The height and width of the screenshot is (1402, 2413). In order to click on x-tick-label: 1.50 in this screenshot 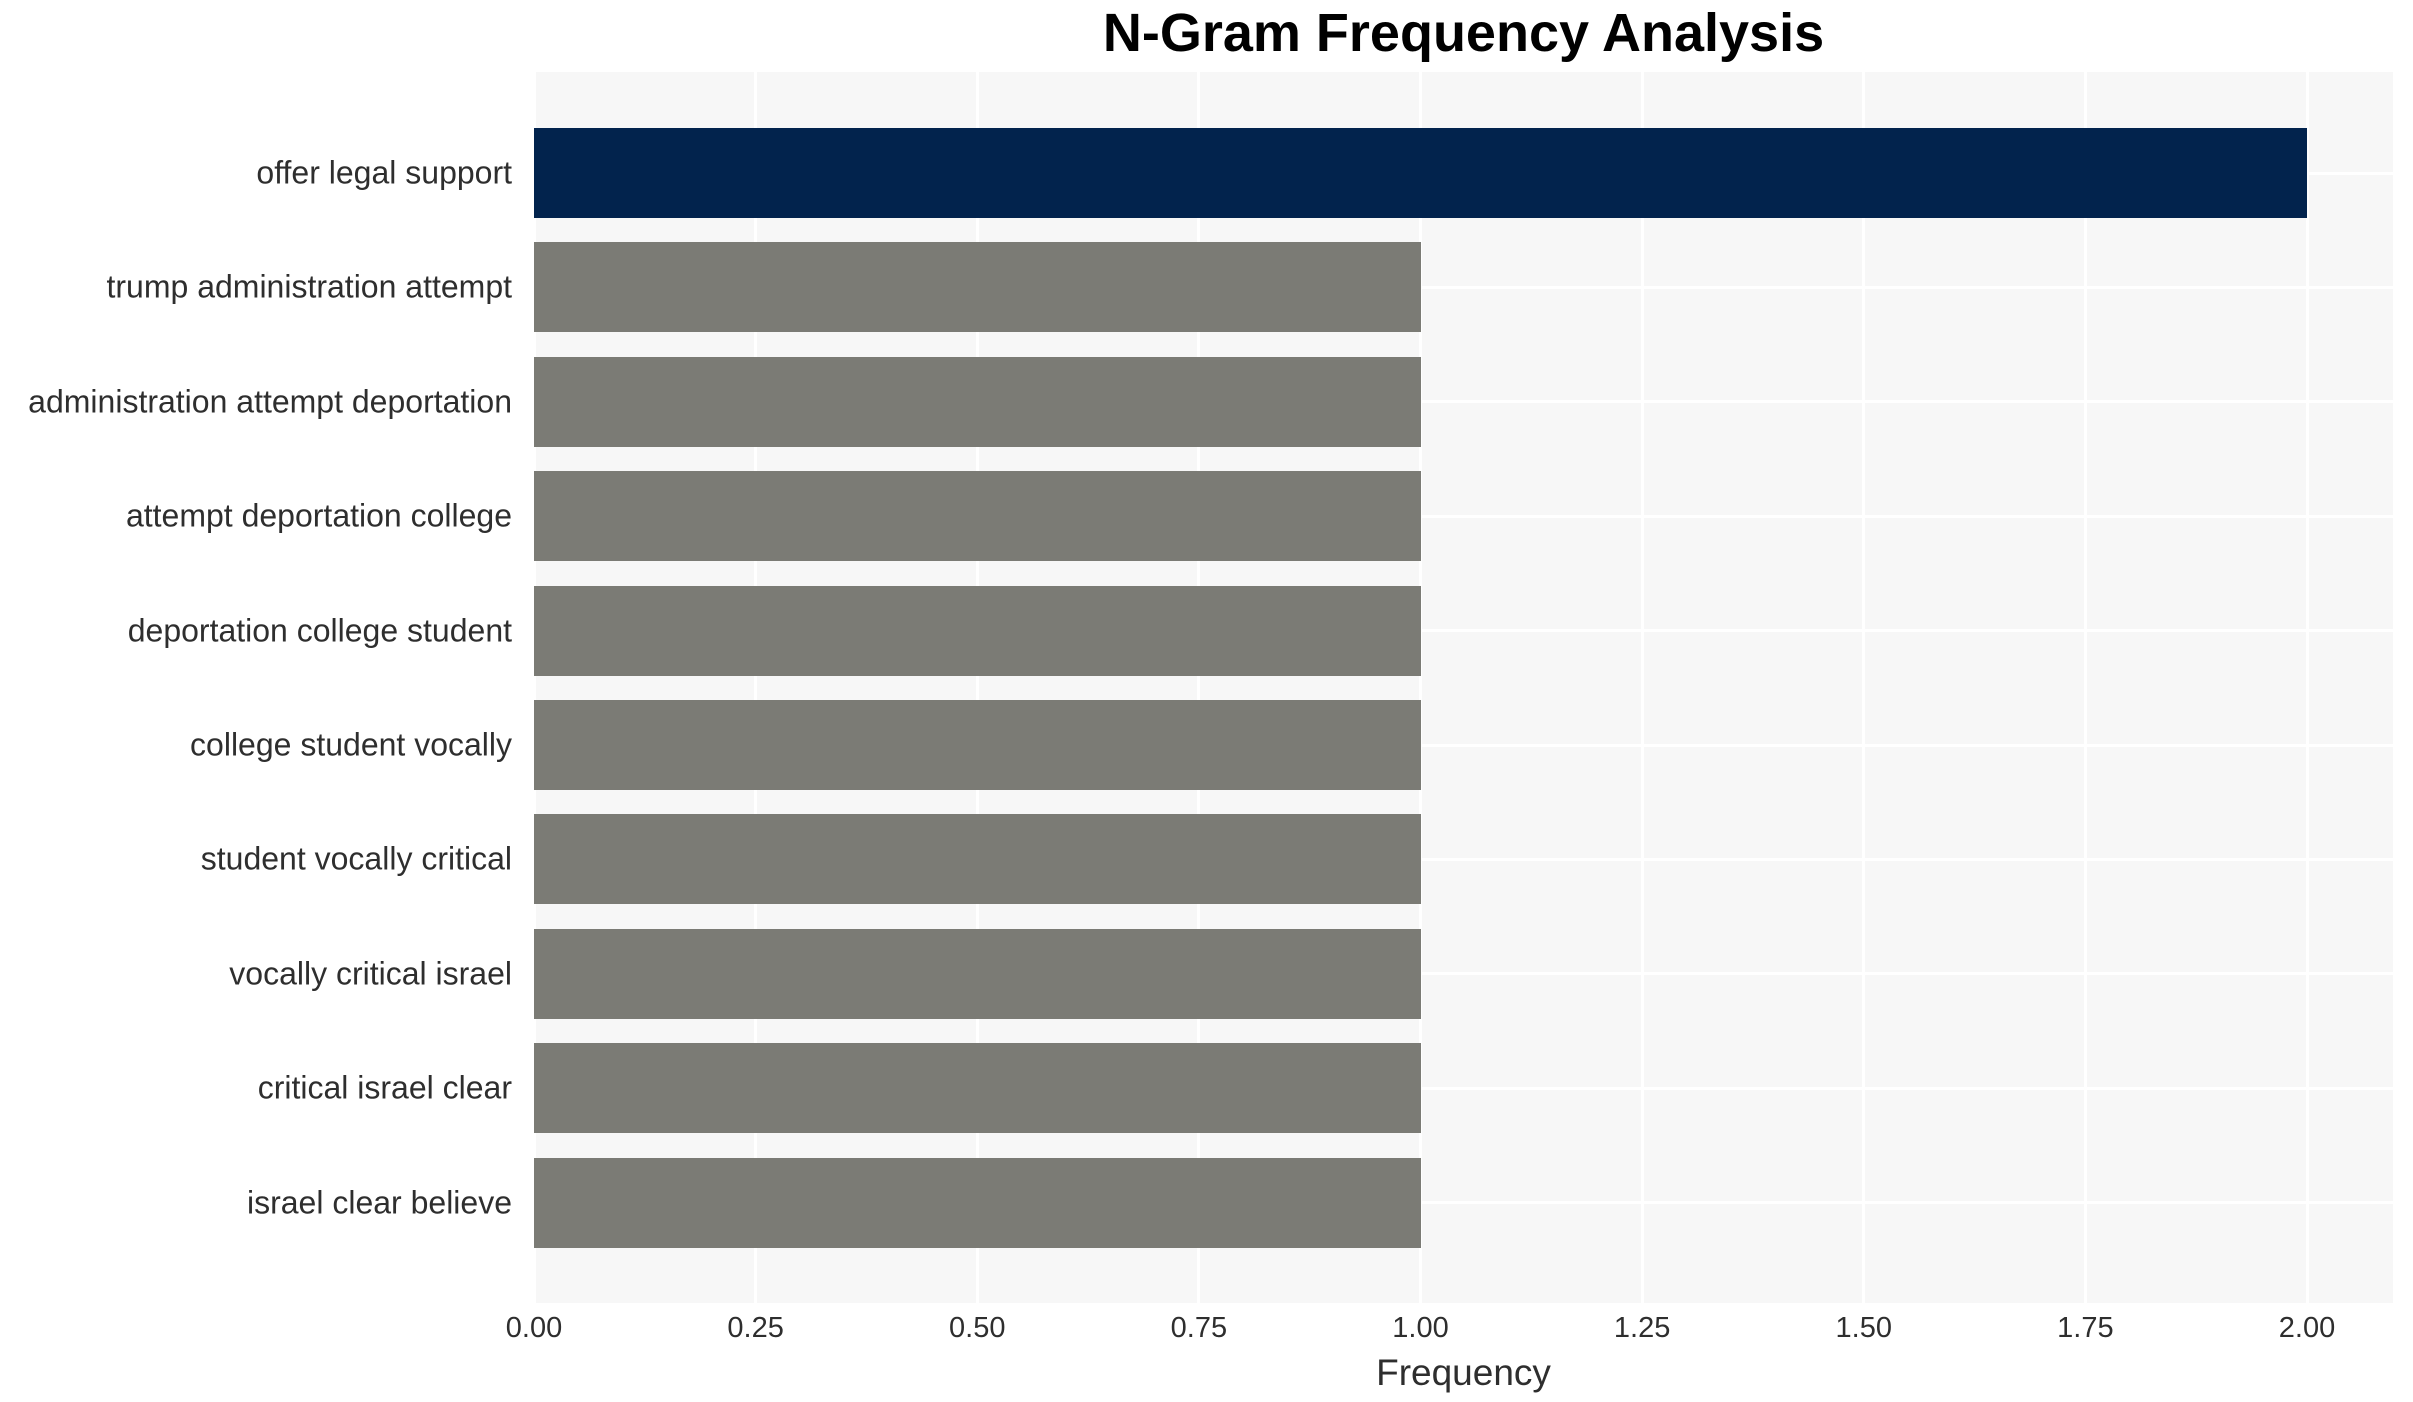, I will do `click(1863, 1328)`.